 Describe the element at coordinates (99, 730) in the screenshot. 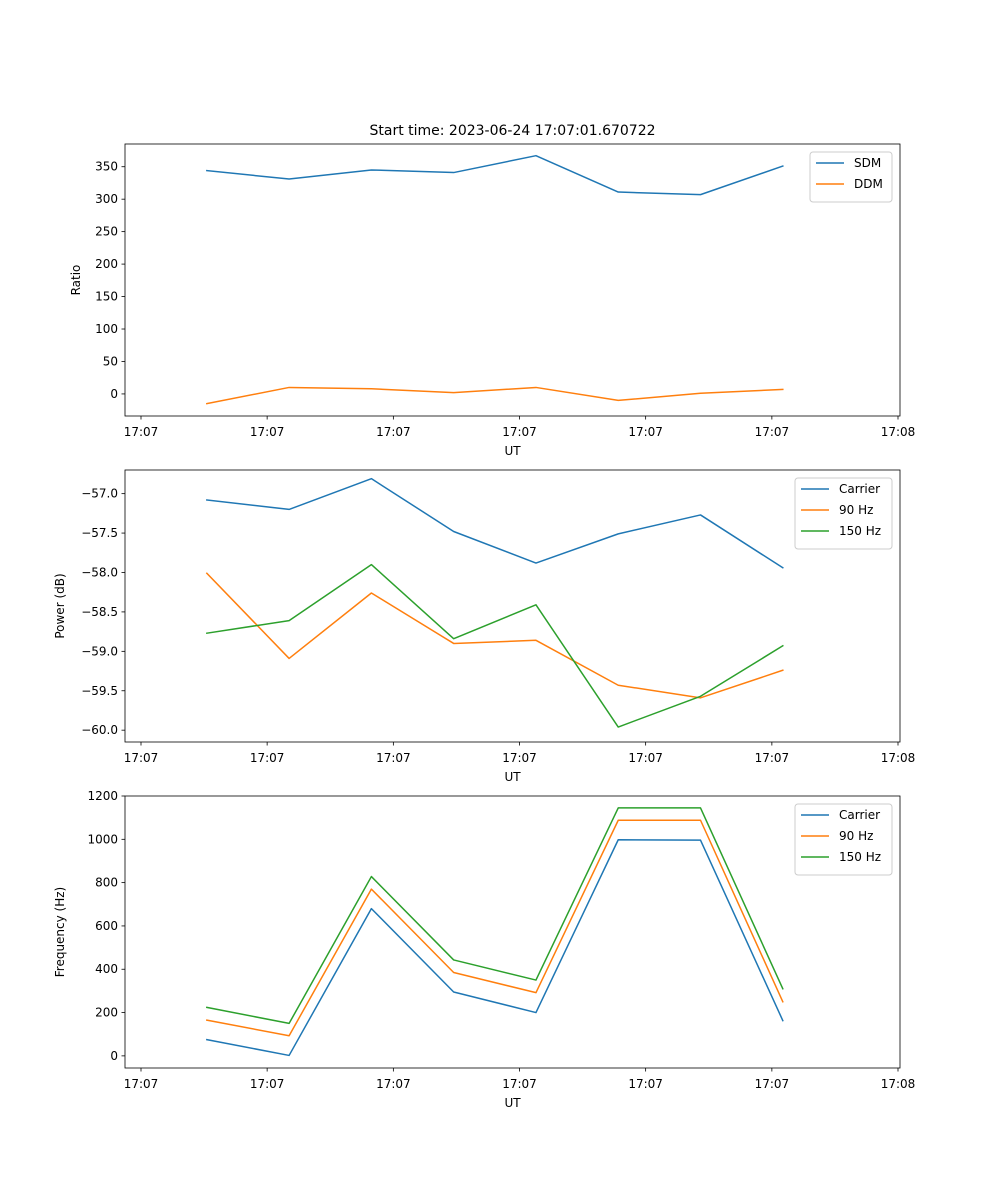

I see `y-tick-label: −60.0` at that location.